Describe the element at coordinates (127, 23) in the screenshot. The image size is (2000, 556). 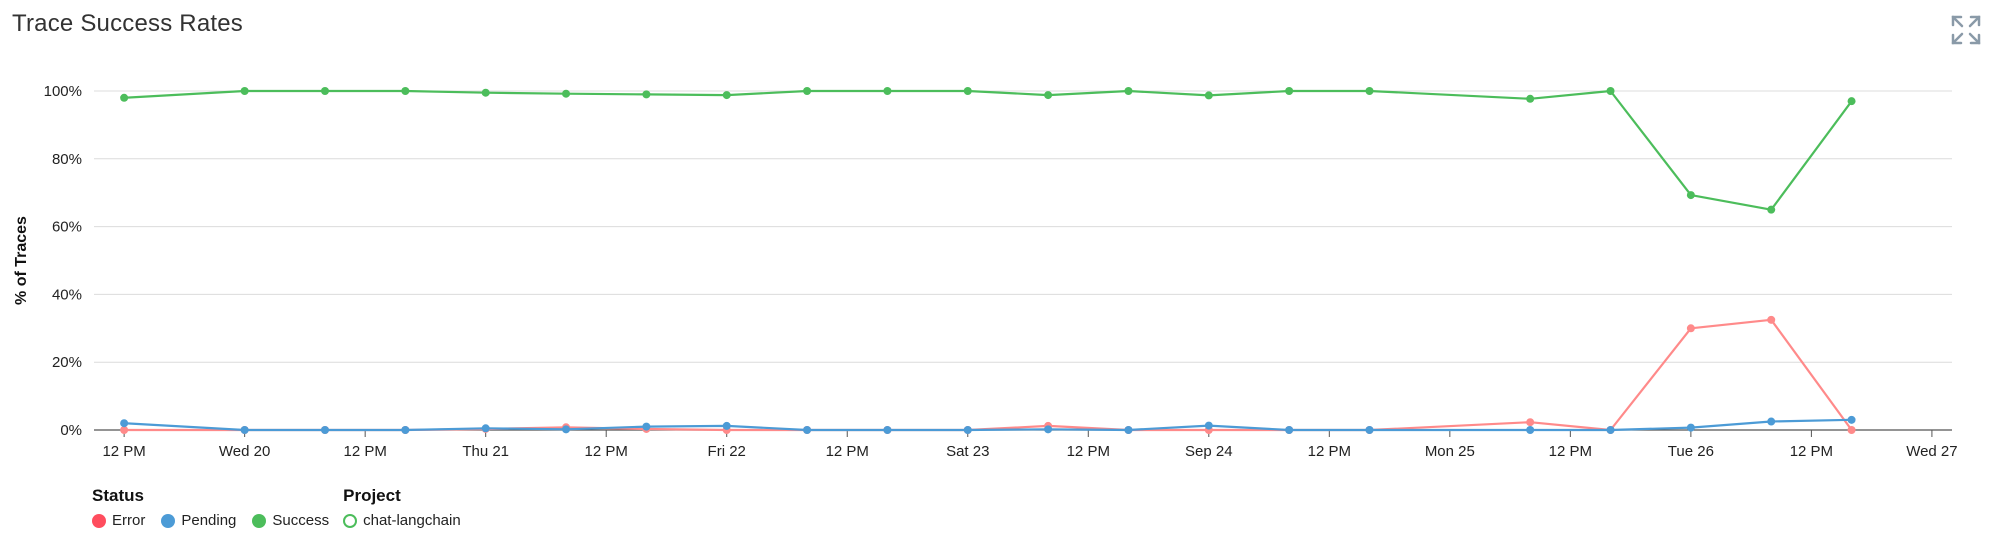
I see `chart-title: Trace Success Rates` at that location.